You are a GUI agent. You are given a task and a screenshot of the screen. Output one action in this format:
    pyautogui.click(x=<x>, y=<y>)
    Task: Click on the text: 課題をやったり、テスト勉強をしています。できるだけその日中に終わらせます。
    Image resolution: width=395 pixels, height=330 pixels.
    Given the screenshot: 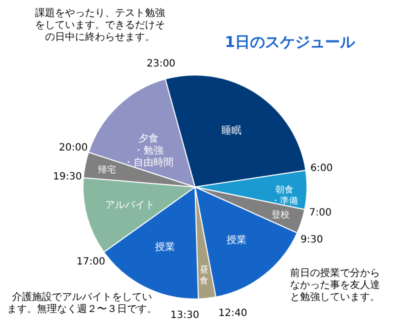 What is the action you would take?
    pyautogui.click(x=100, y=25)
    